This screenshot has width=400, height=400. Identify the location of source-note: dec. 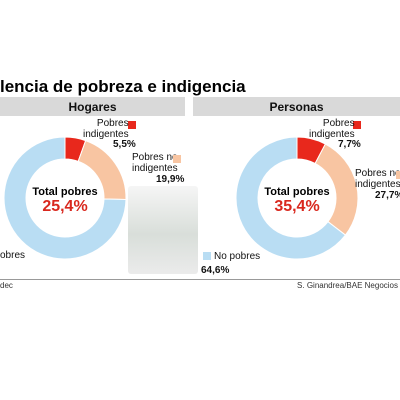
(6, 285).